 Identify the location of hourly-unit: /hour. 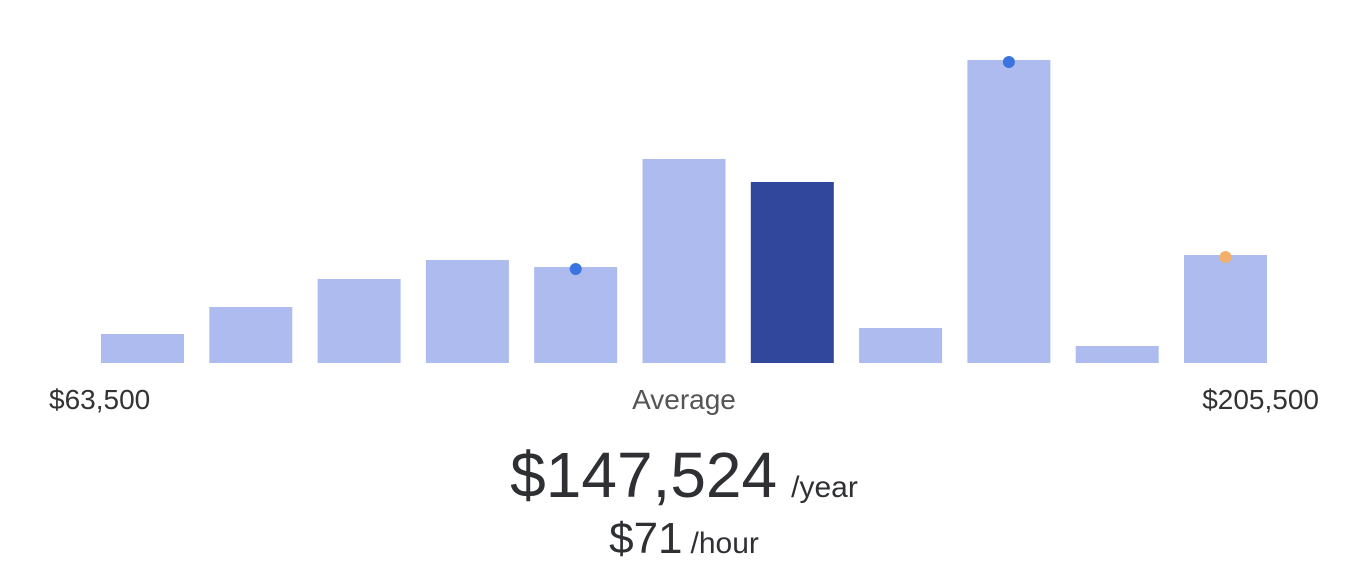
(724, 543).